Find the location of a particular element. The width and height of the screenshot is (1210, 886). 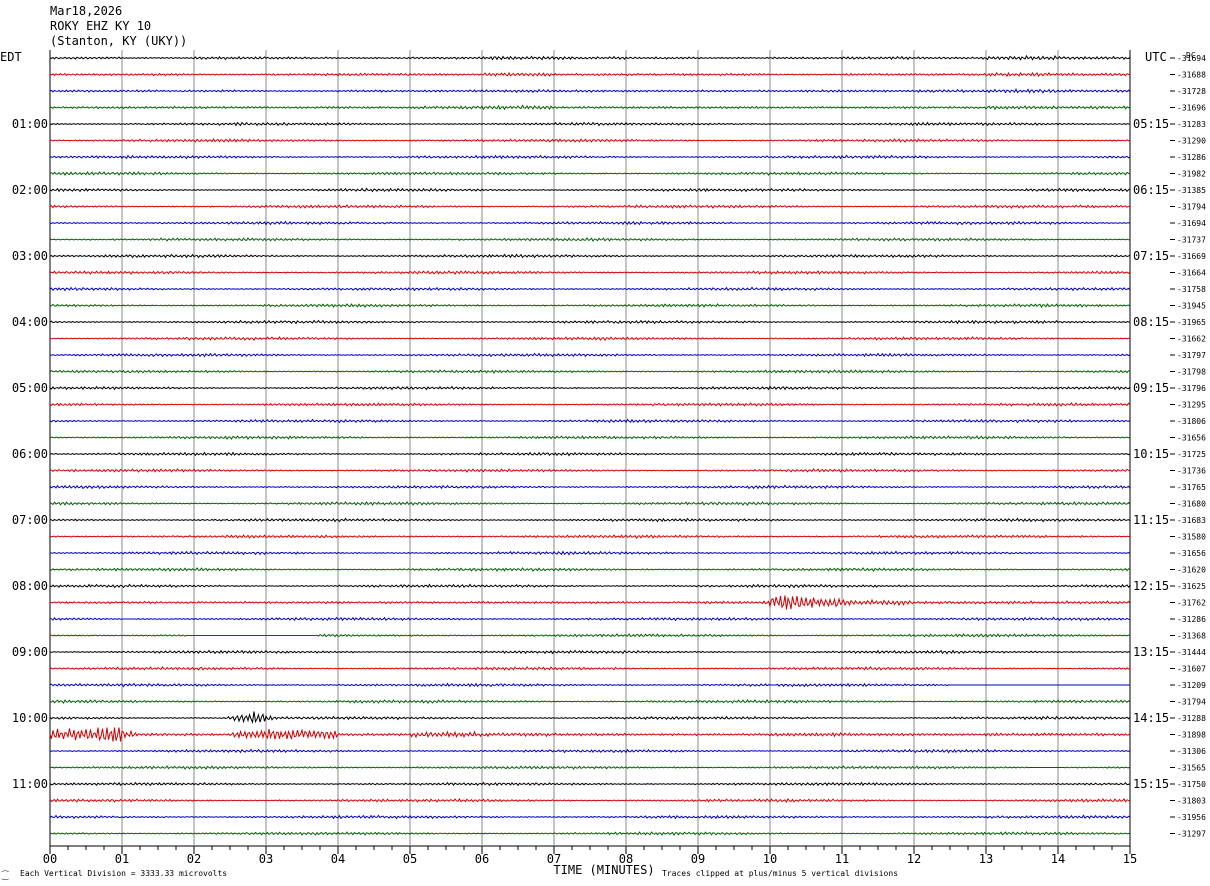

dc-offset-label: -31806 is located at coordinates (1191, 421).